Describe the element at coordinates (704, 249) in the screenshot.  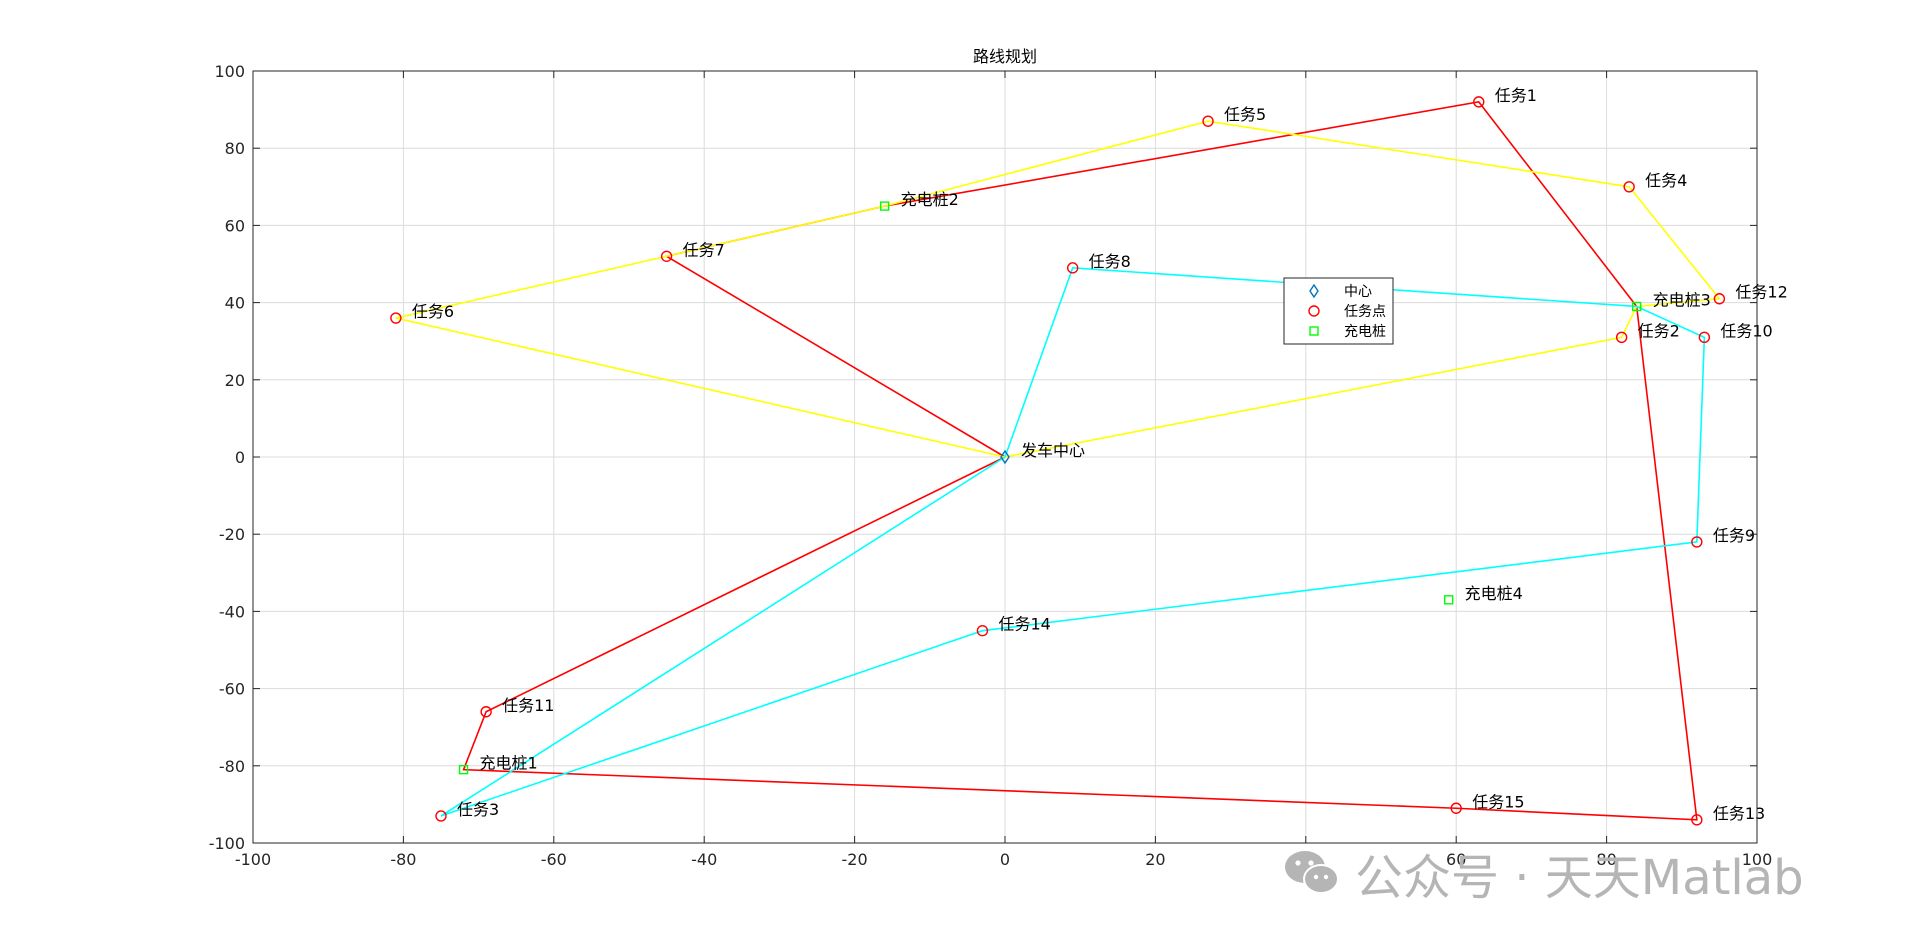
I see `task-label: 任务7` at that location.